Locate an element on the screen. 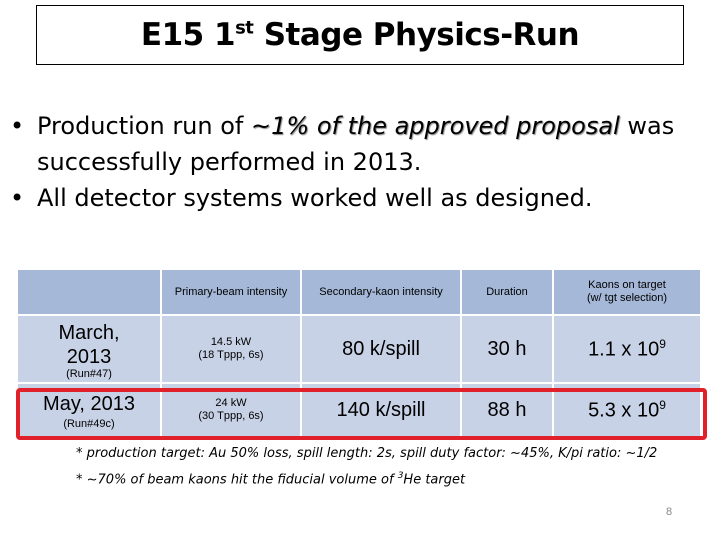  bullet-emphasis: ~1% of the approved proposal is located at coordinates (435, 126).